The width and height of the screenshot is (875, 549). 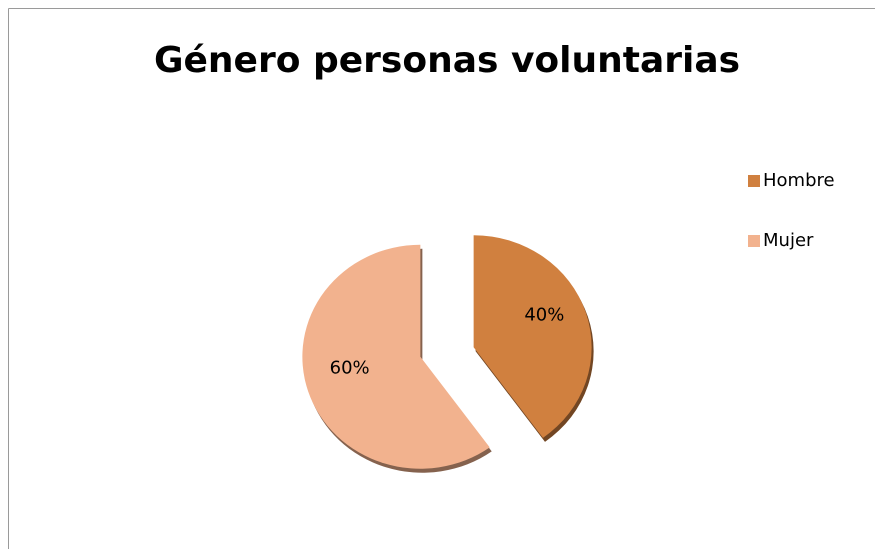 What do you see at coordinates (788, 240) in the screenshot?
I see `legend-label: Mujer` at bounding box center [788, 240].